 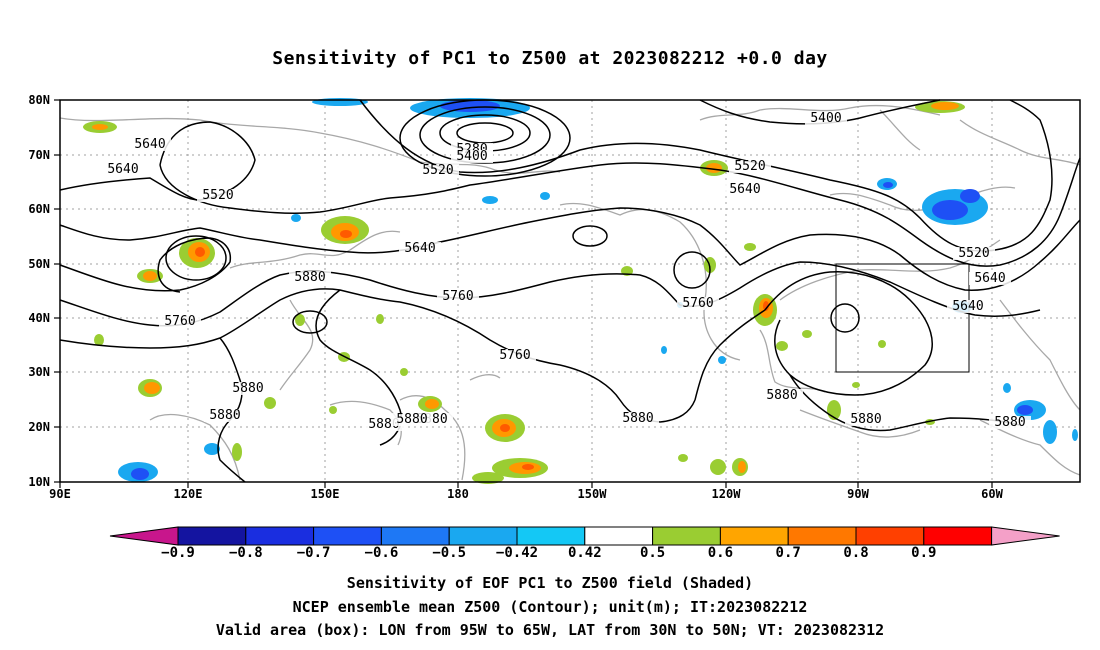 What do you see at coordinates (923, 553) in the screenshot?
I see `colorbar-tick-label: 0.9` at bounding box center [923, 553].